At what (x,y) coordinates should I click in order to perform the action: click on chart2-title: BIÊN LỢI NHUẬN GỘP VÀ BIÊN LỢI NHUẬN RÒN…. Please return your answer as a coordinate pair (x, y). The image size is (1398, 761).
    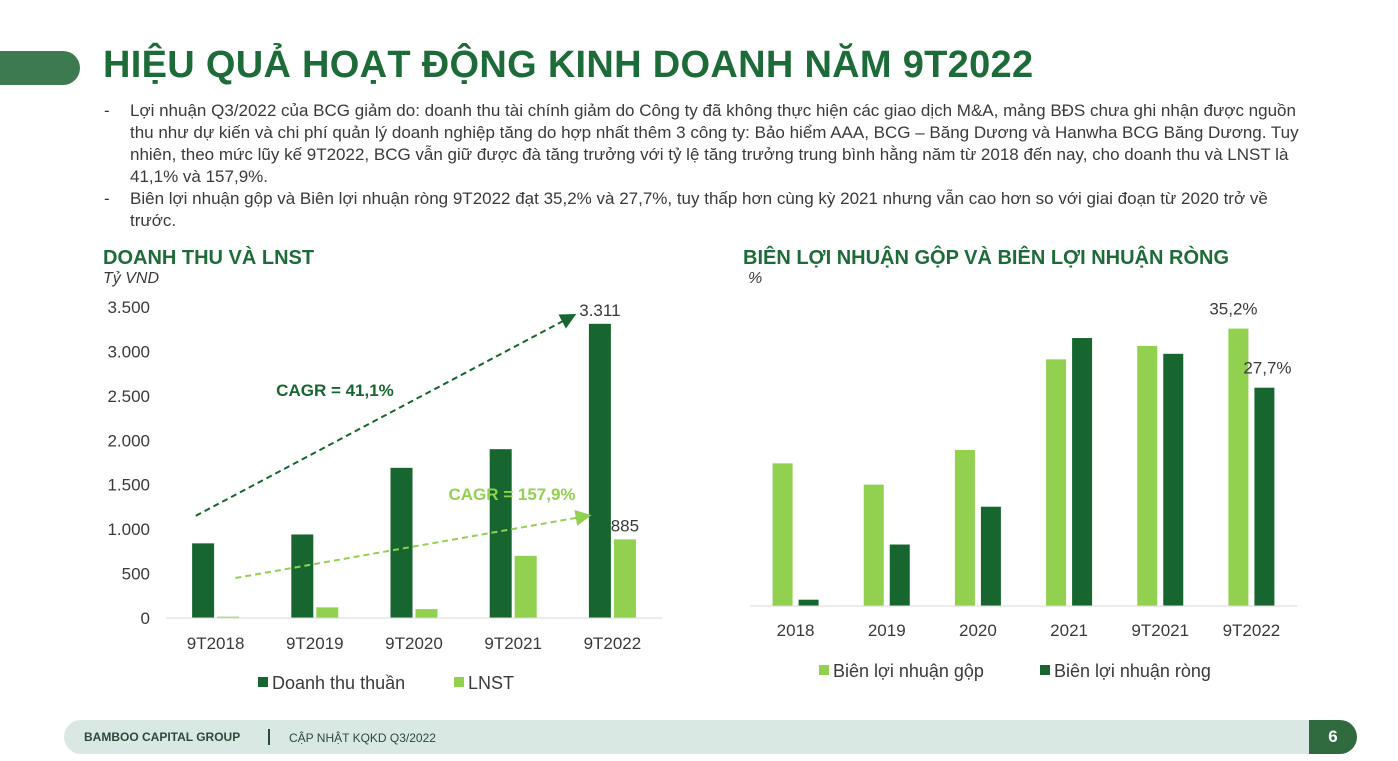
    Looking at the image, I should click on (986, 258).